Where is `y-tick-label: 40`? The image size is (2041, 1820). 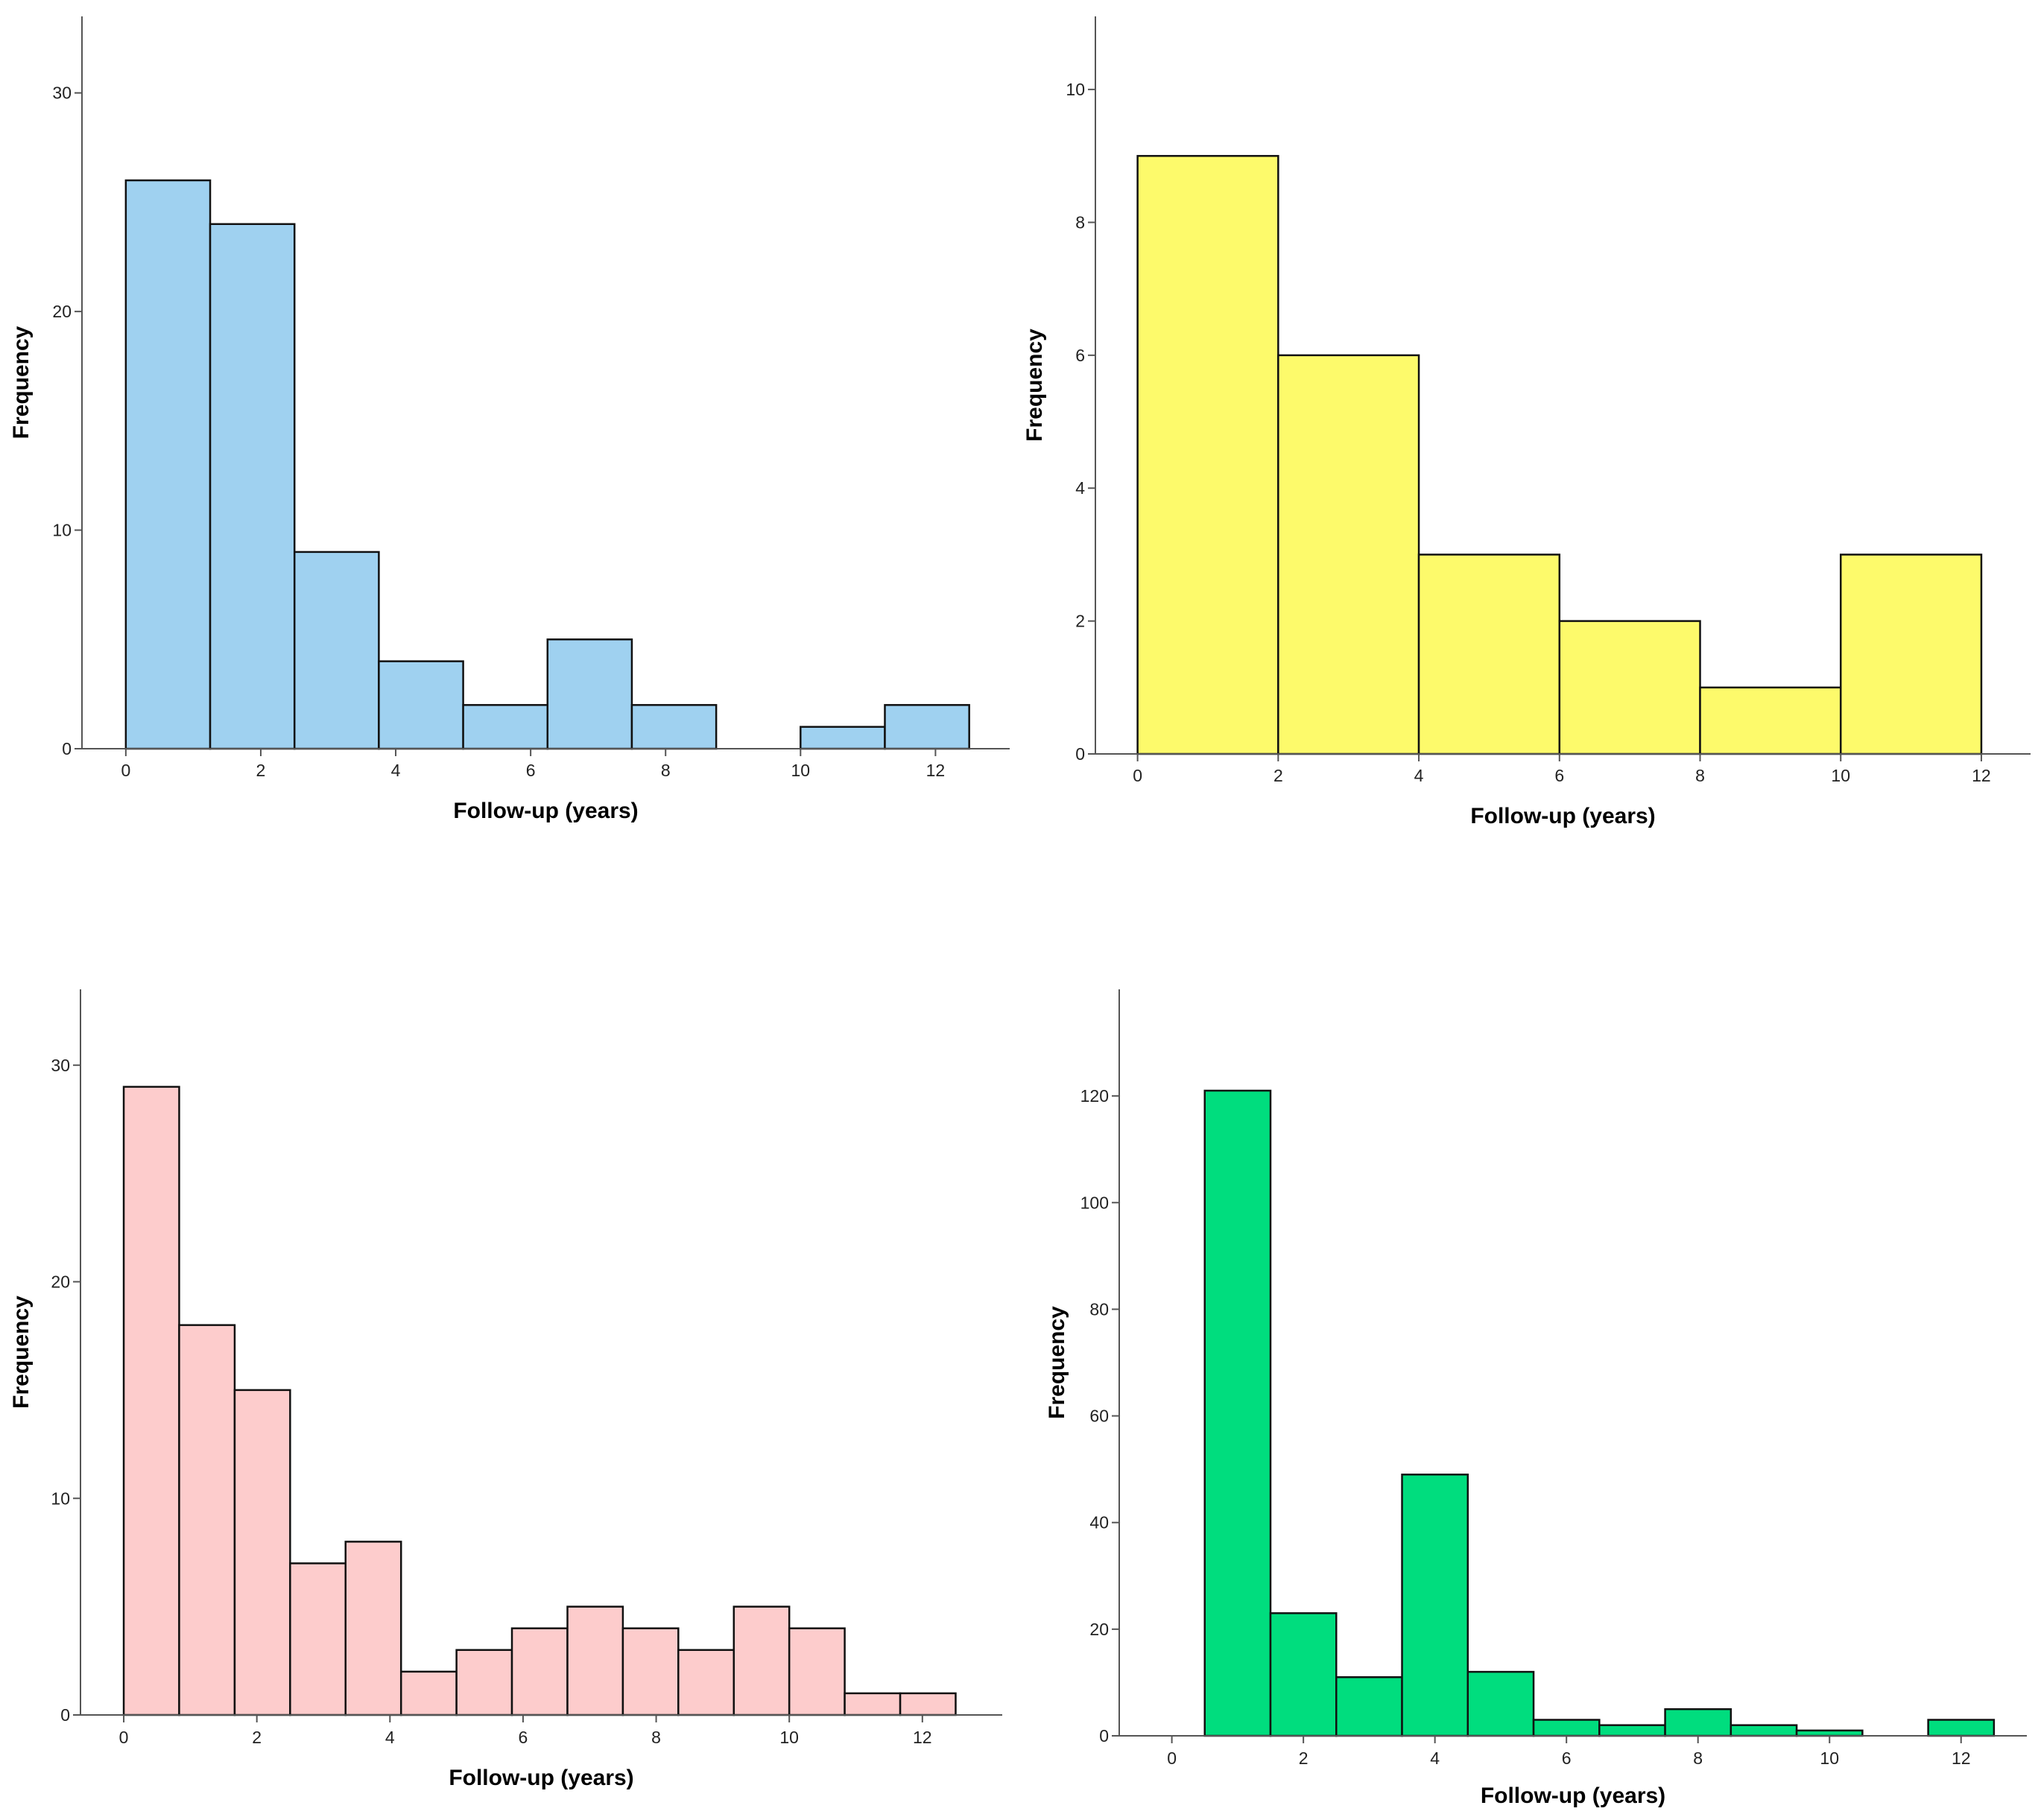
y-tick-label: 40 is located at coordinates (1099, 1522).